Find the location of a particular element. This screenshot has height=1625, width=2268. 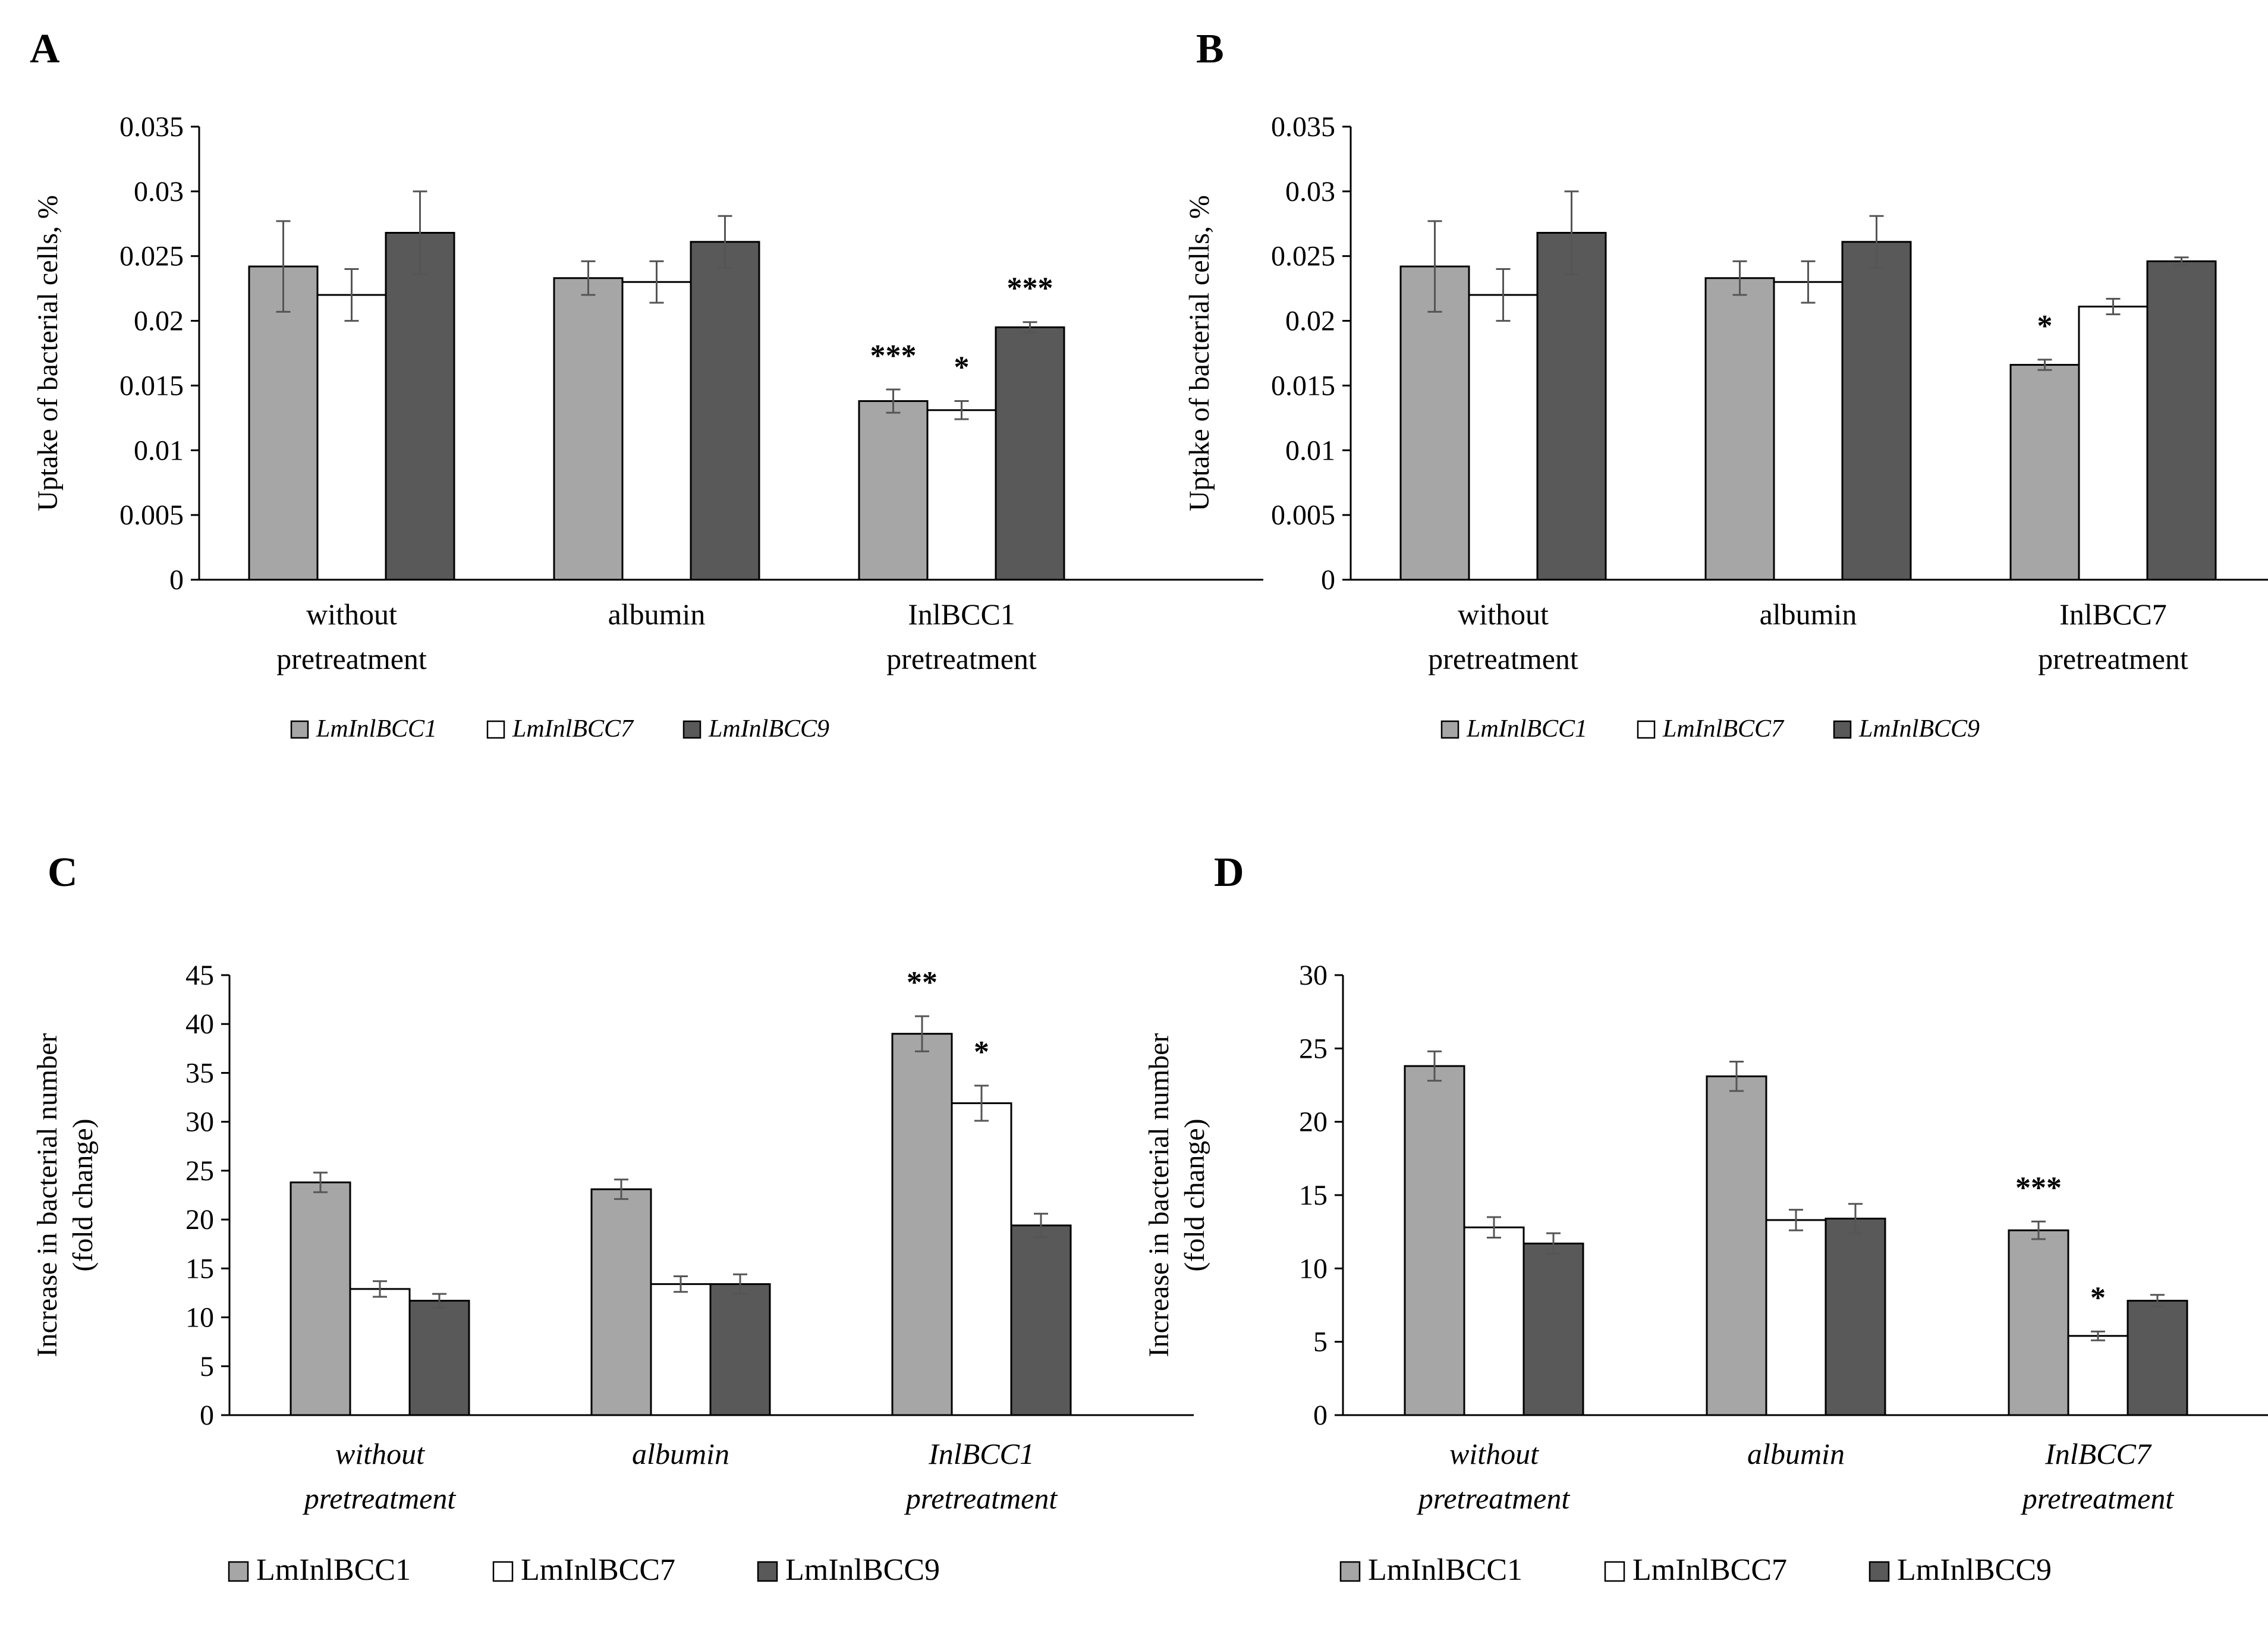

y-tick-label: 15 is located at coordinates (1313, 1195).